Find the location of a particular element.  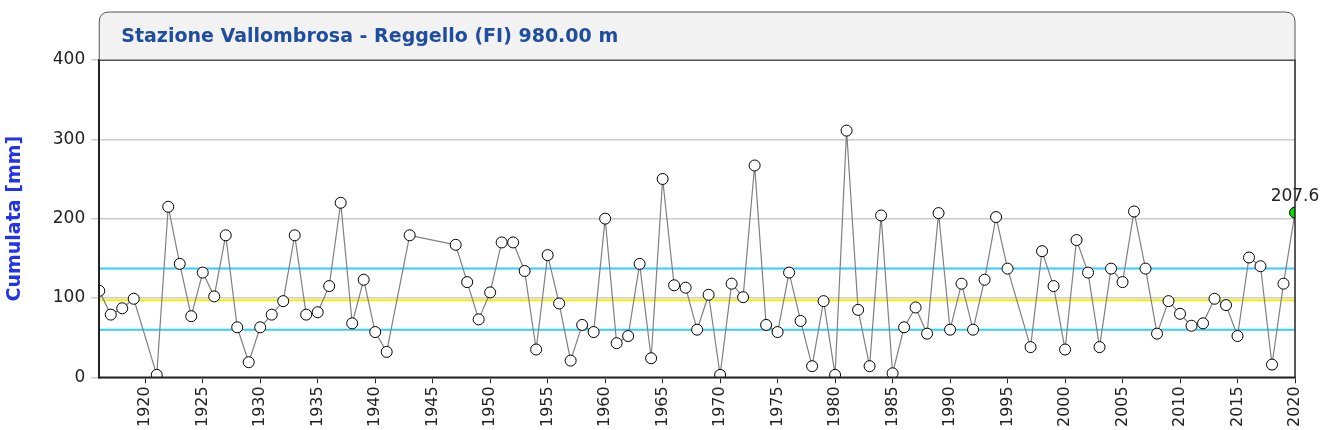

x-tick-label: 1960 is located at coordinates (604, 406).